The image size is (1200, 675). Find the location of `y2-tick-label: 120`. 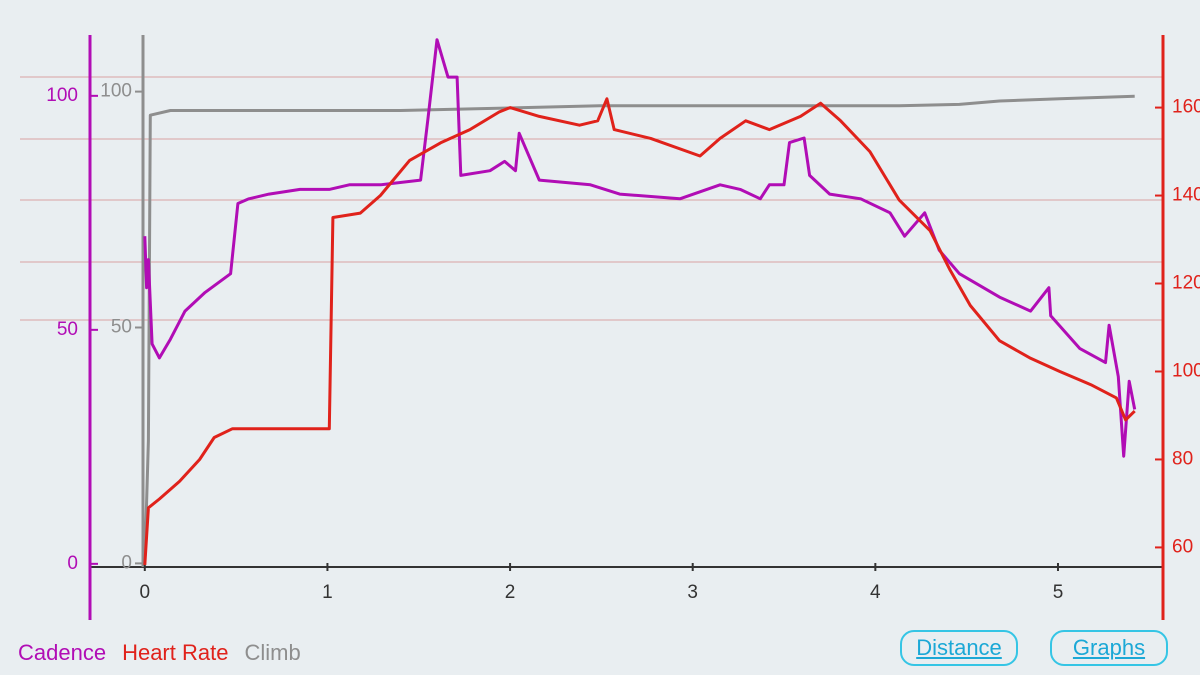

y2-tick-label: 120 is located at coordinates (1186, 283).